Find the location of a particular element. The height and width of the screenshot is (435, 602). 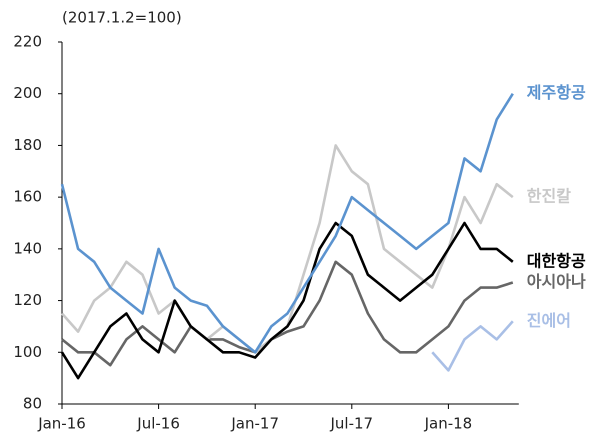

chart-subtitle: (2017.1.2=100) is located at coordinates (122, 18).